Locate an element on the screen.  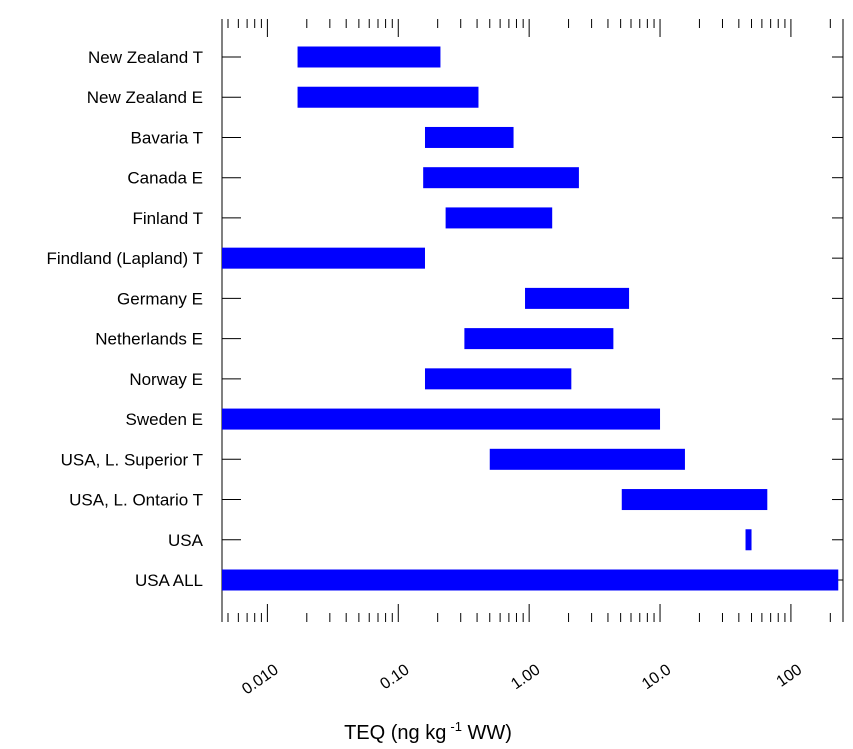
x-axis-title-suffix: WW) is located at coordinates (487, 733).